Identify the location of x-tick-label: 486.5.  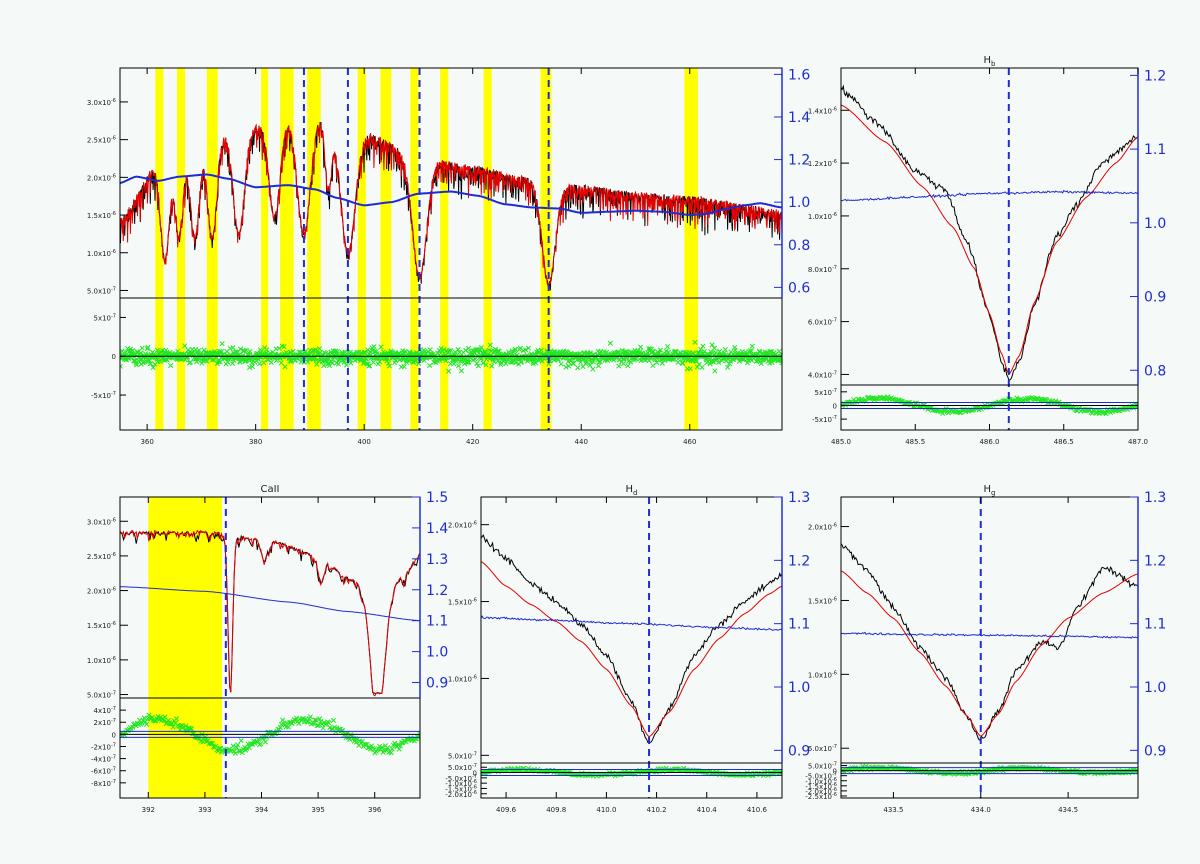
(1064, 442).